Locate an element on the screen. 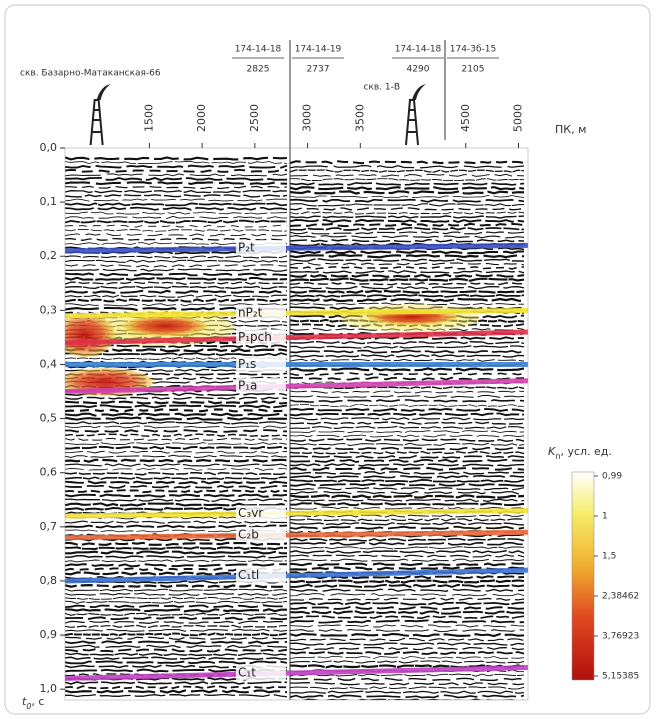  colorbar-title: Kп, усл. ед. is located at coordinates (580, 453).